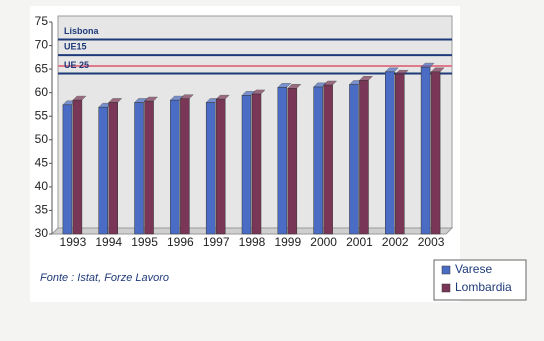 This screenshot has width=544, height=341. Describe the element at coordinates (104, 278) in the screenshot. I see `source-note: Fonte : Istat, Forze Lavoro` at that location.